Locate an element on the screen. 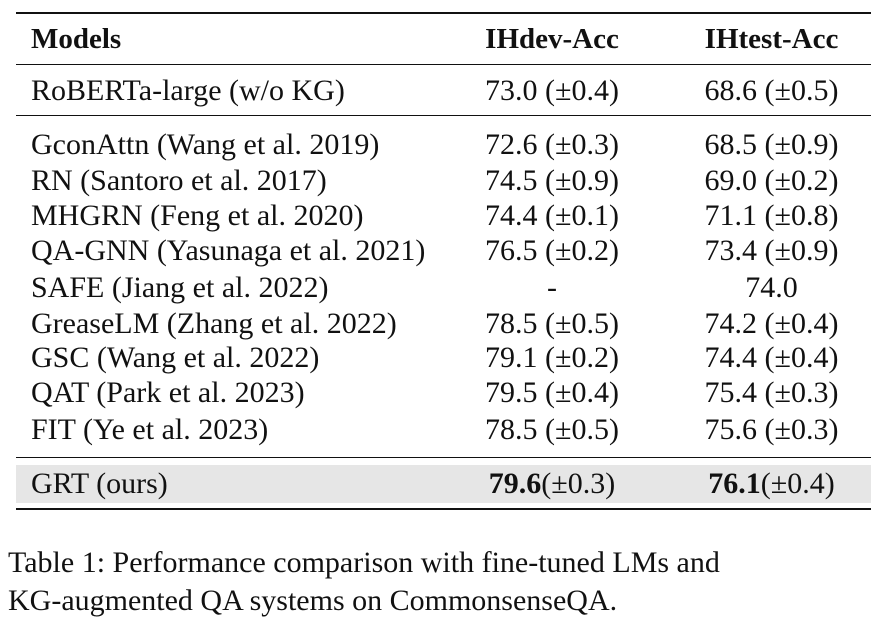 This screenshot has width=875, height=626. test-cell: 75.4 (±0.3) is located at coordinates (771, 392).